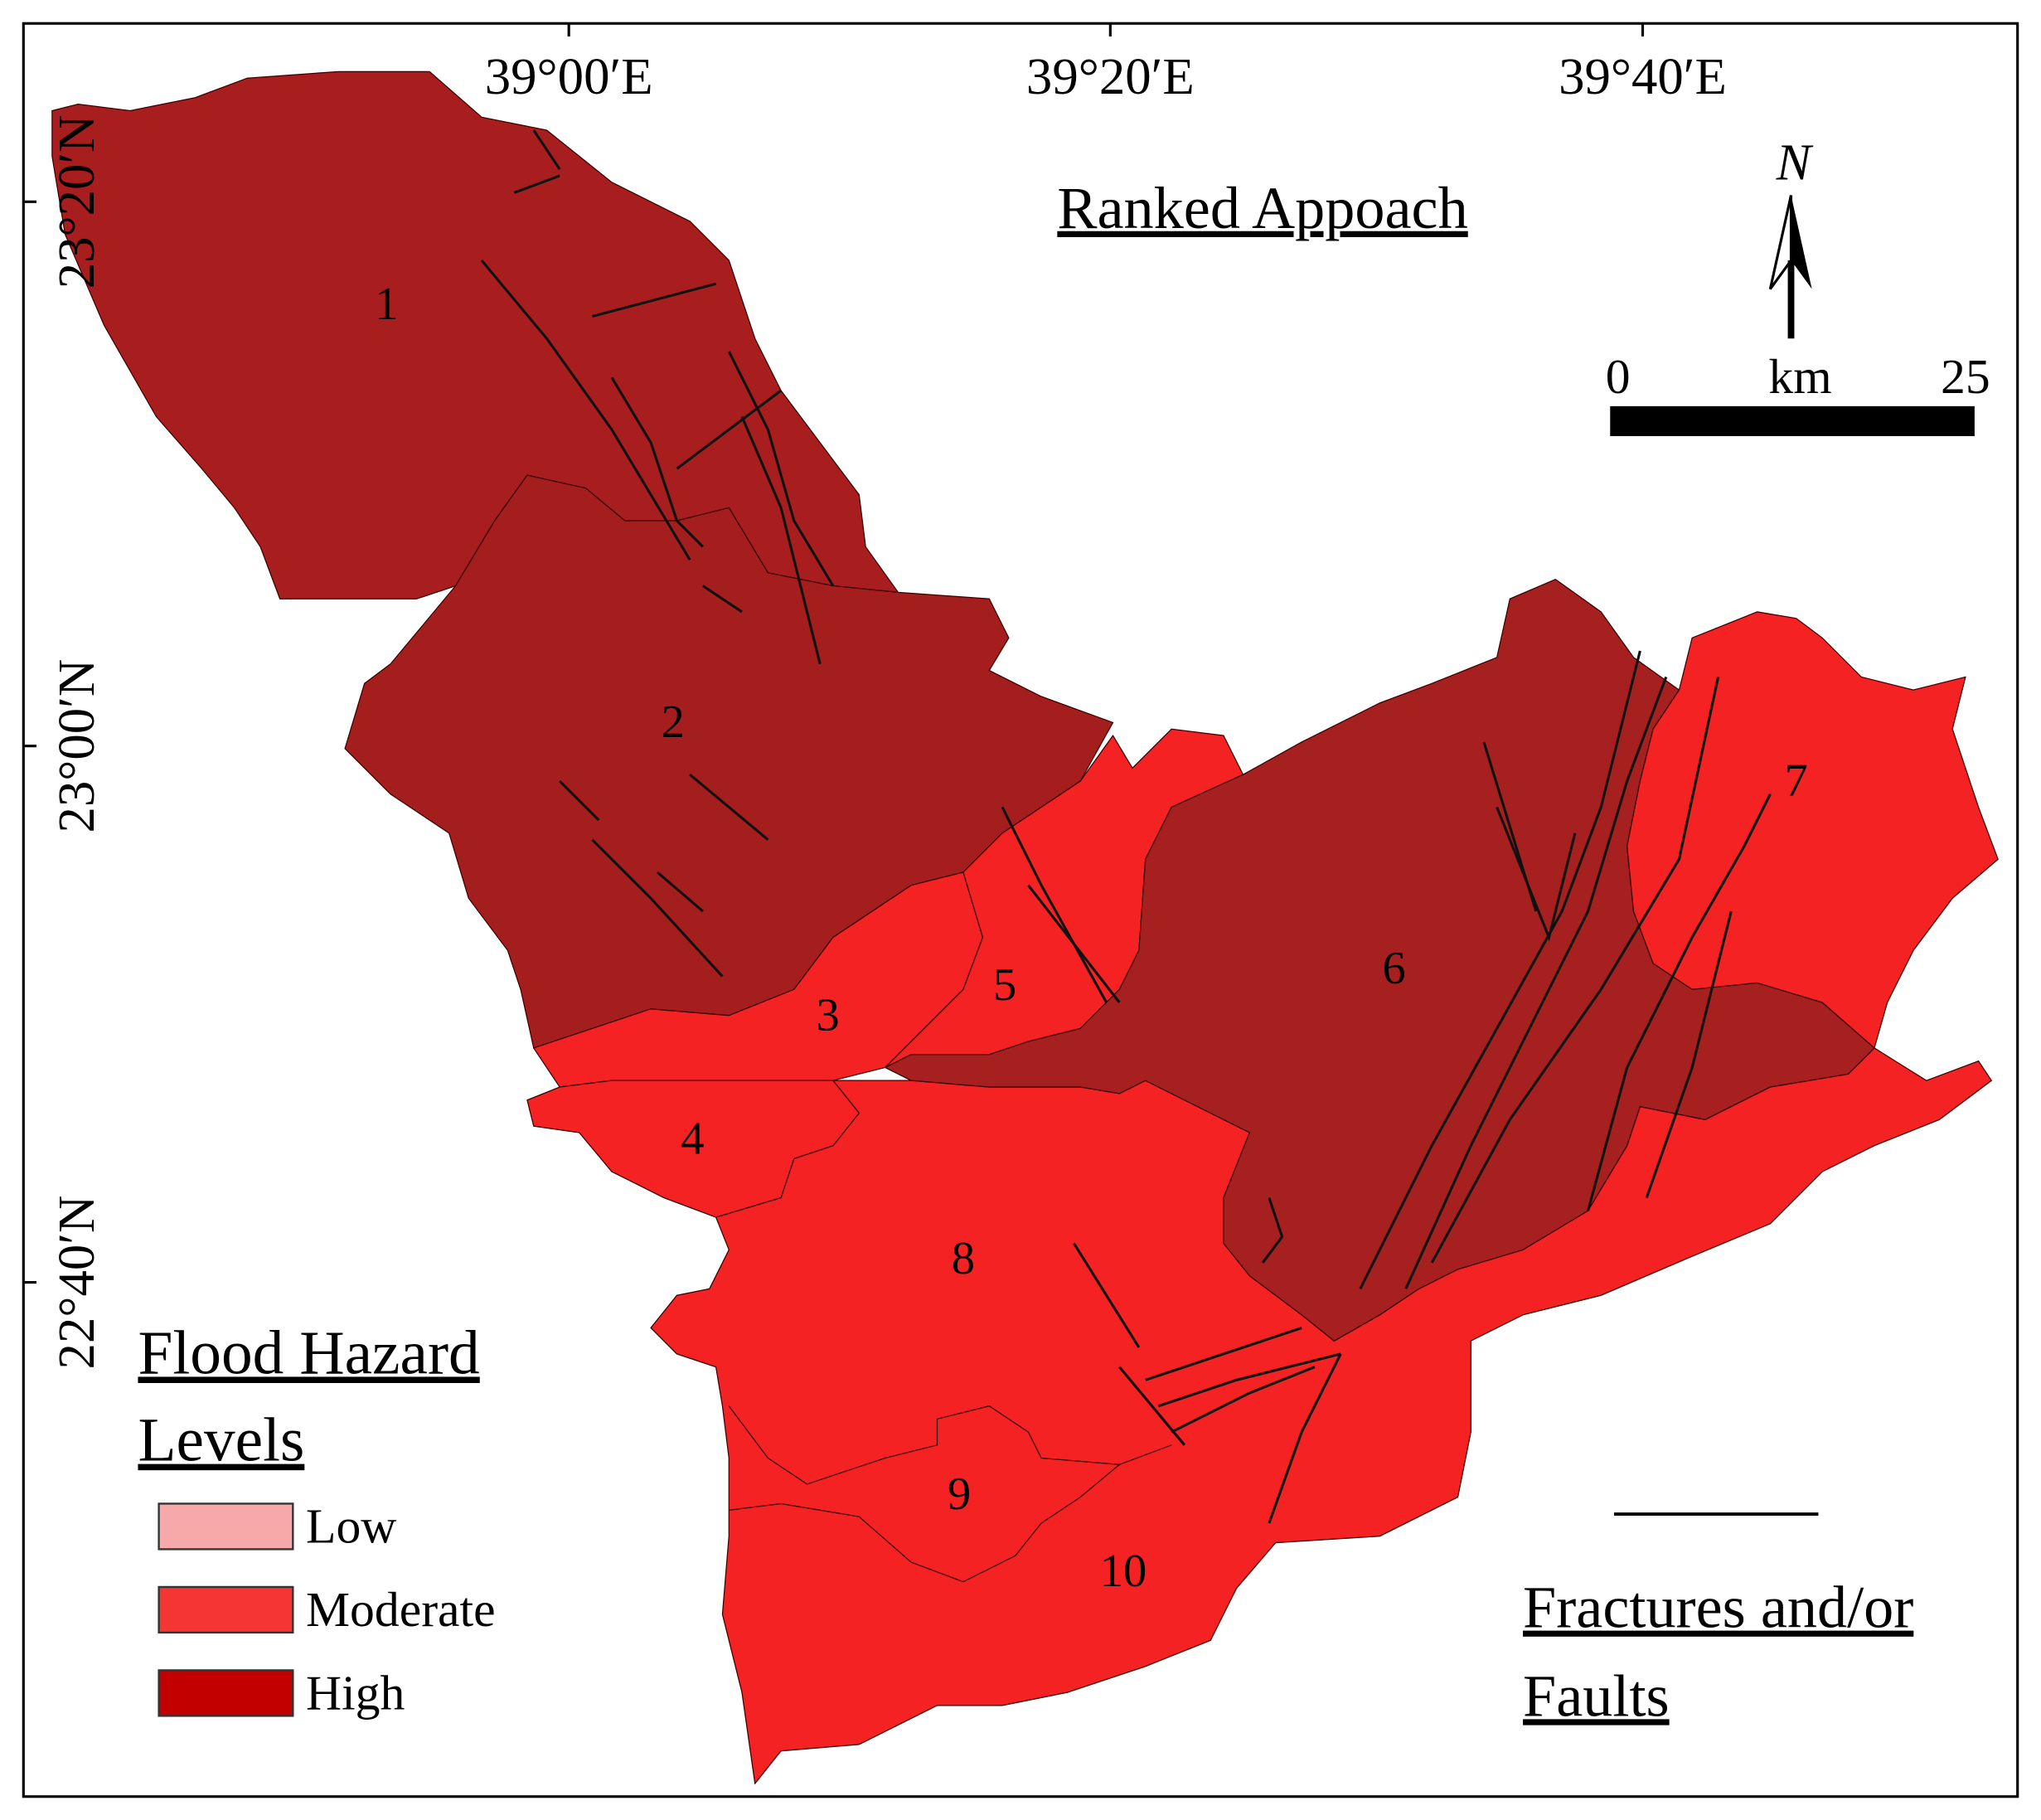 Image resolution: width=2041 pixels, height=1820 pixels. Describe the element at coordinates (960, 1494) in the screenshot. I see `basin-label: 9` at that location.